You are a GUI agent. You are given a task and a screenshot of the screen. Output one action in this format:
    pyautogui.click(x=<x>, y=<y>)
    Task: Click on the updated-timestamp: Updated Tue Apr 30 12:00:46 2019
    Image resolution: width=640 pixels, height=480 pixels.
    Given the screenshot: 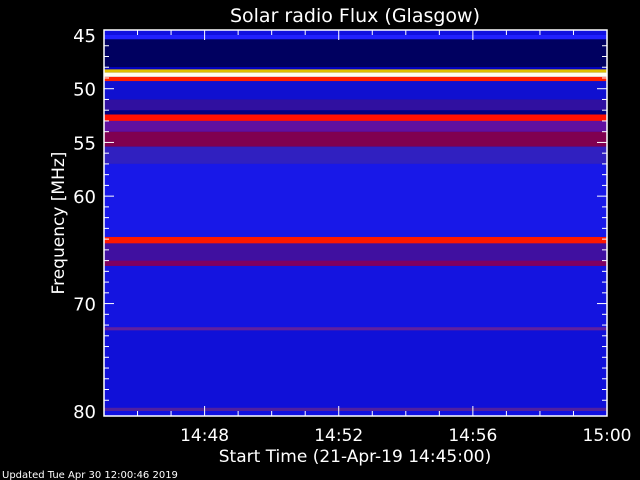 What is the action you would take?
    pyautogui.click(x=90, y=475)
    